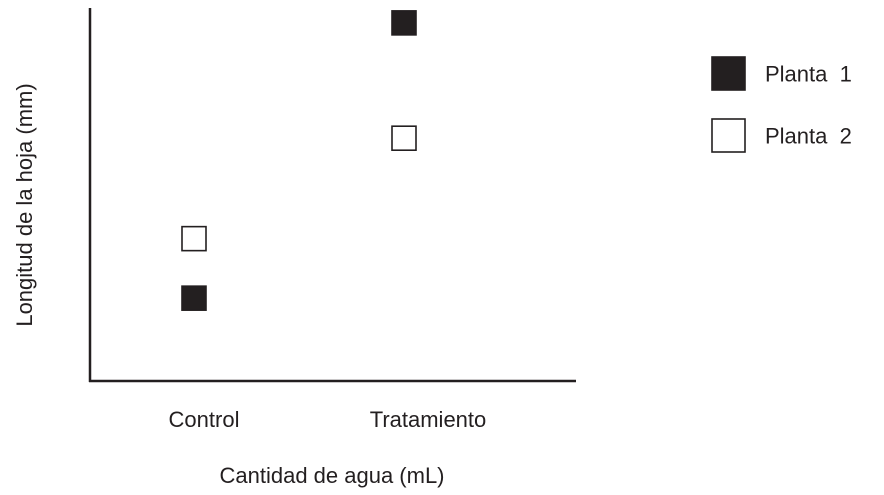 This screenshot has height=495, width=884. What do you see at coordinates (428, 419) in the screenshot?
I see `x-tick-label: Tratamiento` at bounding box center [428, 419].